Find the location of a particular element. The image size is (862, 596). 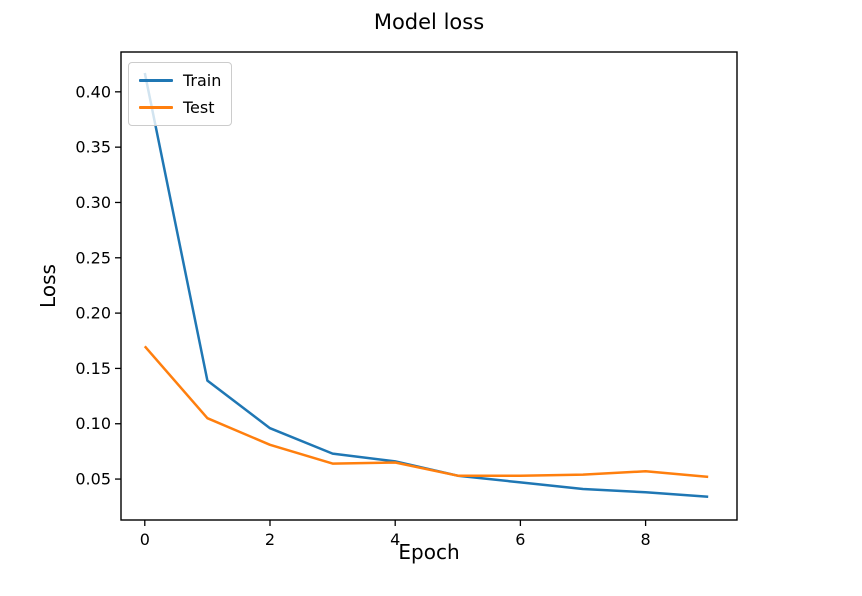

y-tick-label: 0.20 is located at coordinates (93, 313).